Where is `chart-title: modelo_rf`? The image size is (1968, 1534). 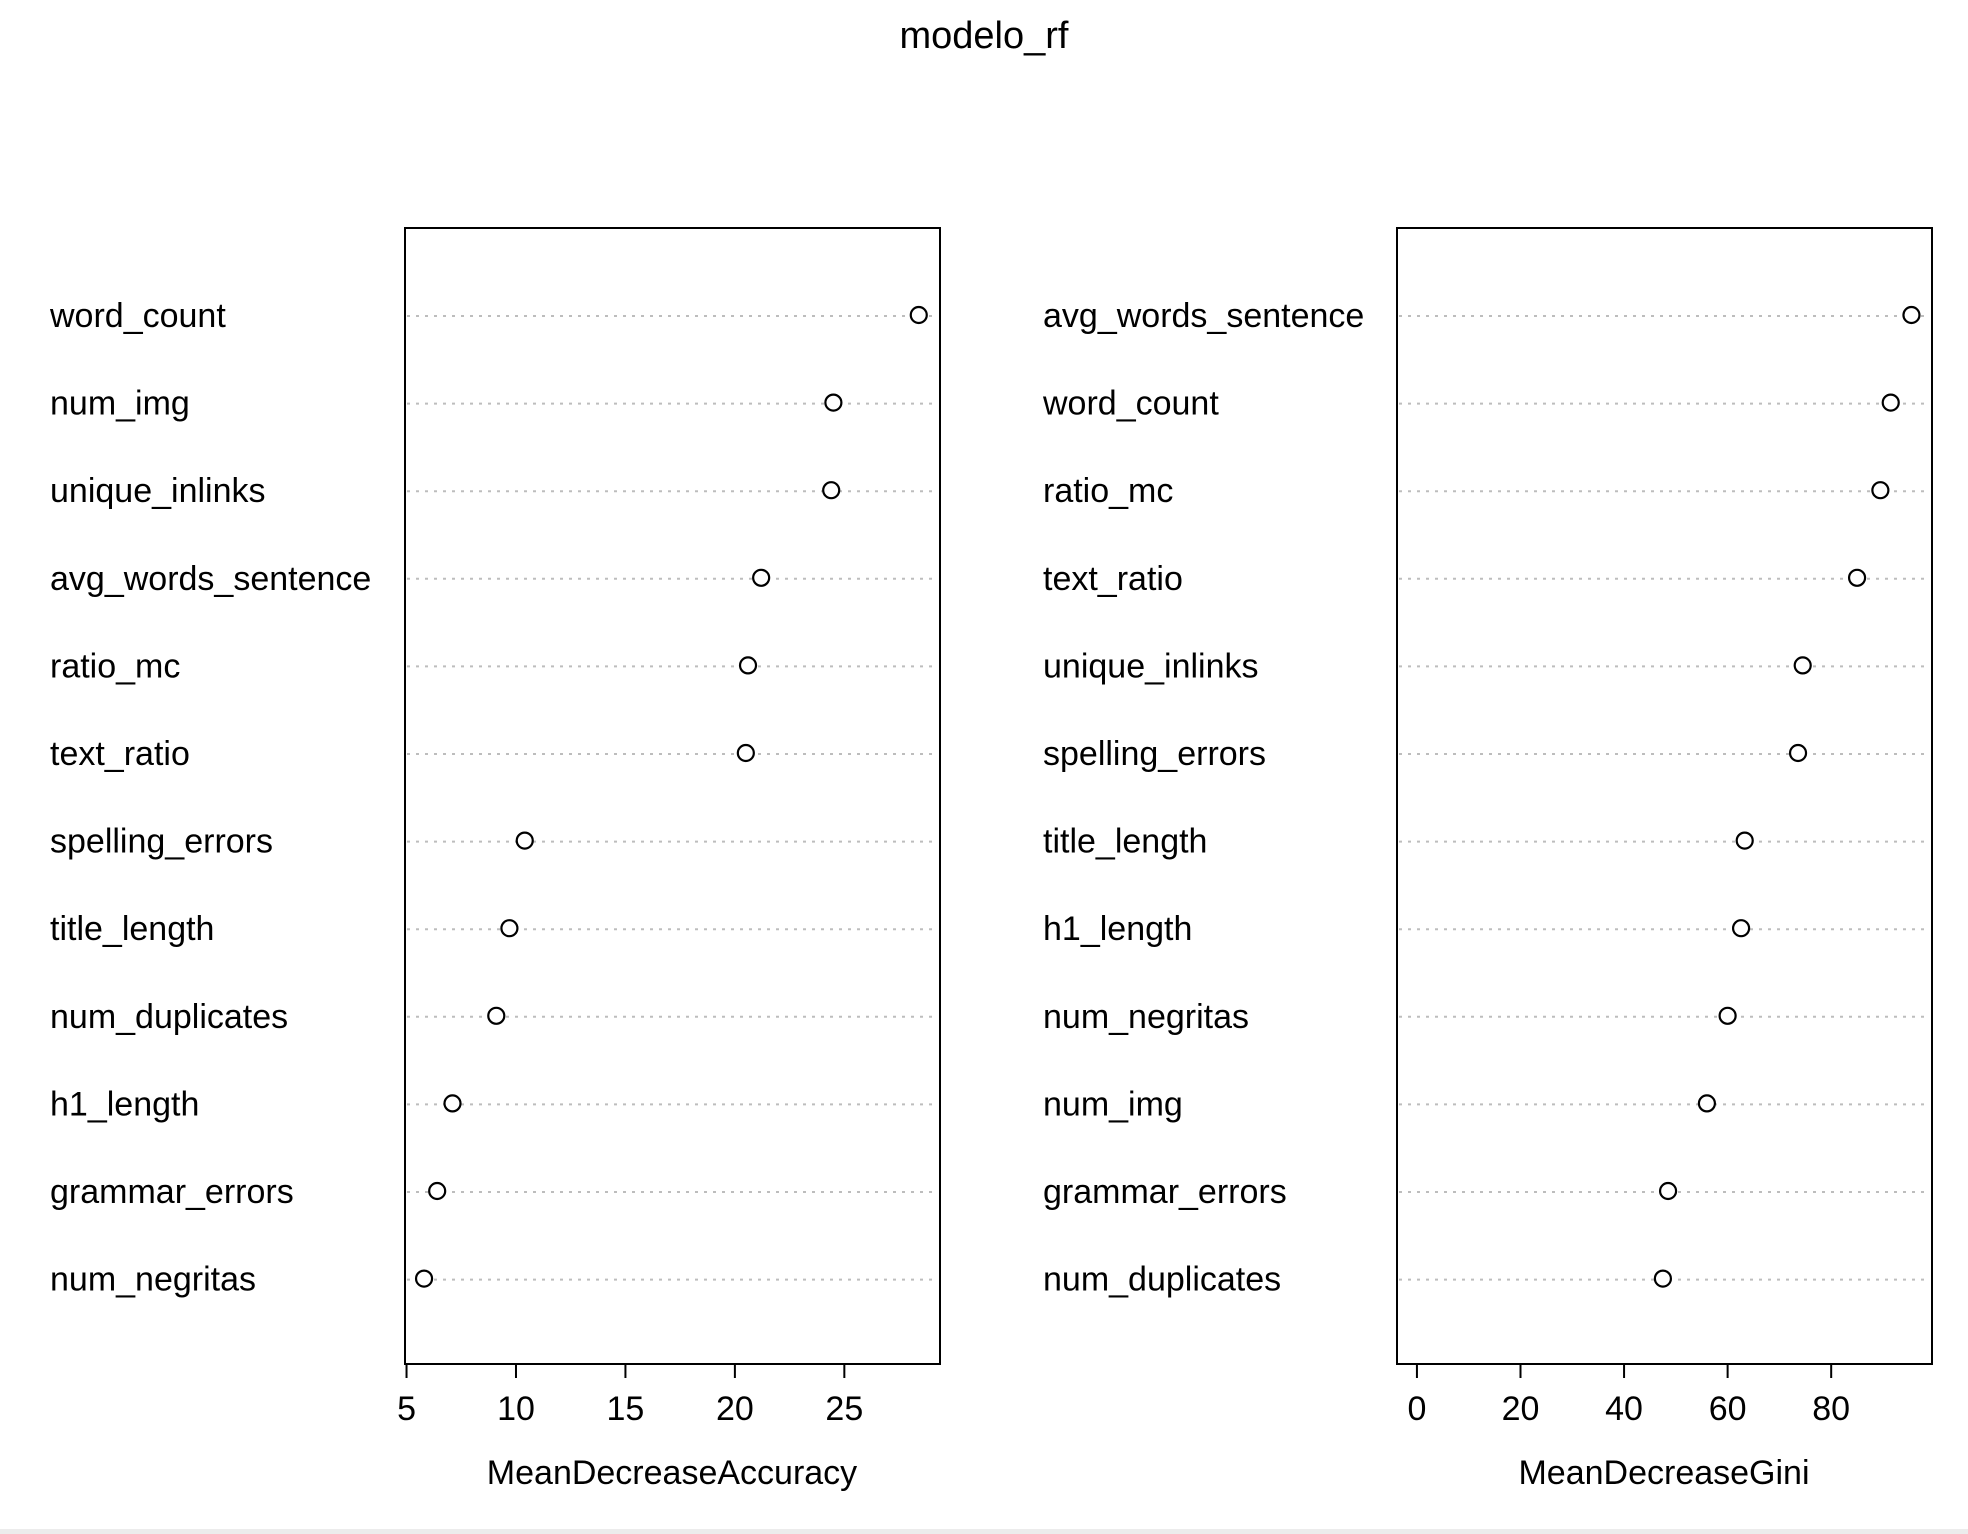 chart-title: modelo_rf is located at coordinates (984, 36).